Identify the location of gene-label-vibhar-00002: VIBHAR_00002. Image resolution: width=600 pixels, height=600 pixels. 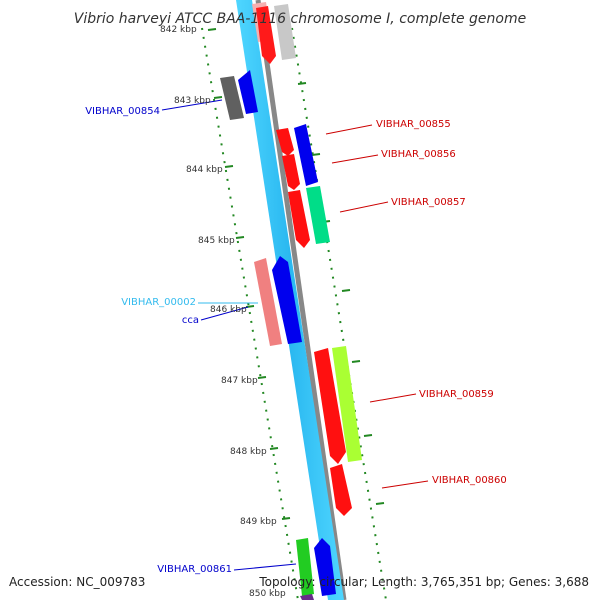
(158, 302).